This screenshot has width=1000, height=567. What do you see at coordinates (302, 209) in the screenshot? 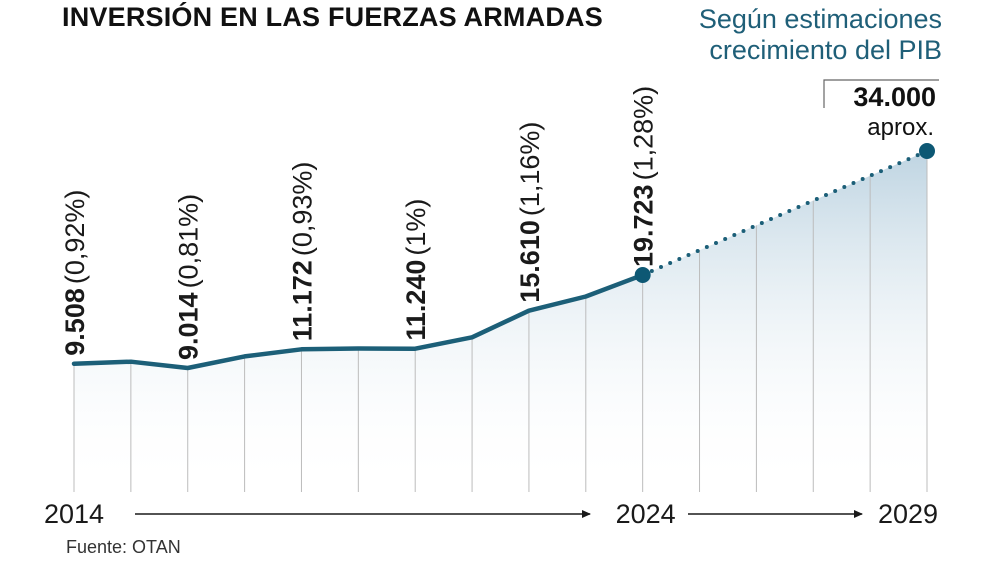
I see `data-label-pct-2018: (0,93%)` at bounding box center [302, 209].